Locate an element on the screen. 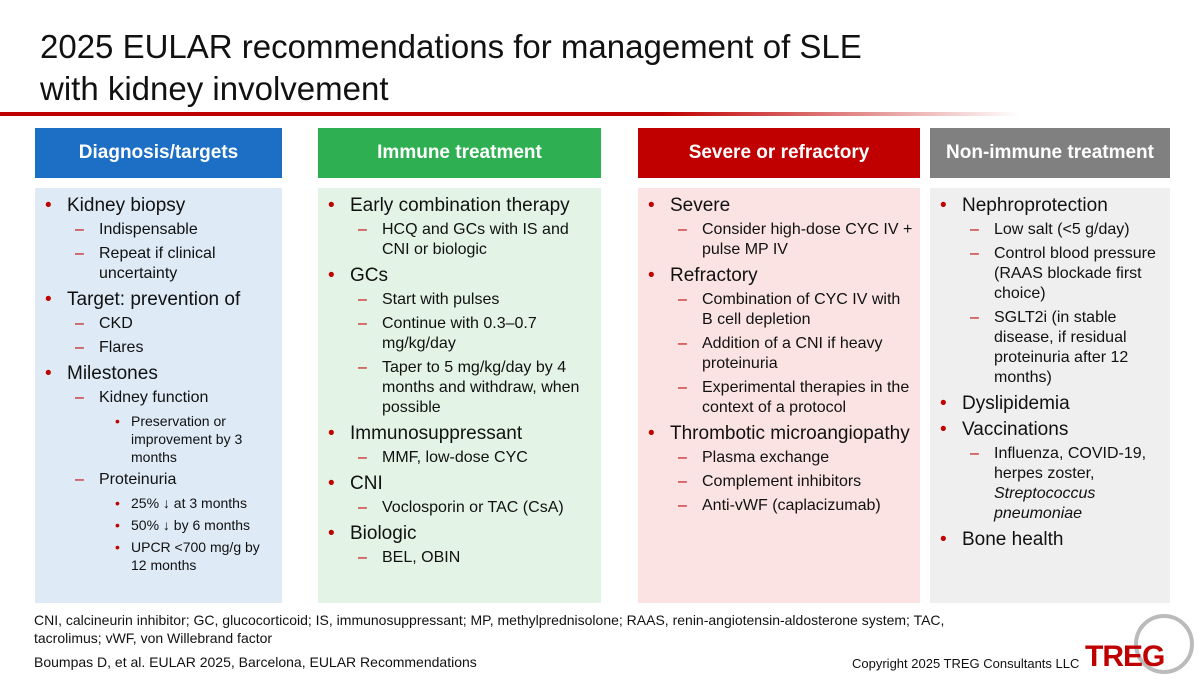 Image resolution: width=1200 pixels, height=698 pixels. sub-bullet: Complement inhibitors is located at coordinates (780, 482).